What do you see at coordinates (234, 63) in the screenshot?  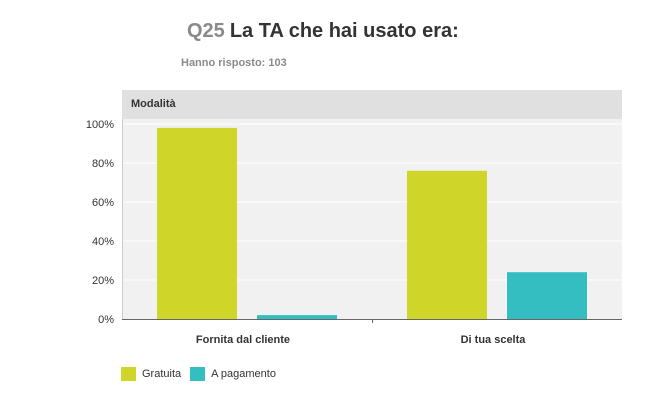 I see `respondents-count: Hanno risposto: 103` at bounding box center [234, 63].